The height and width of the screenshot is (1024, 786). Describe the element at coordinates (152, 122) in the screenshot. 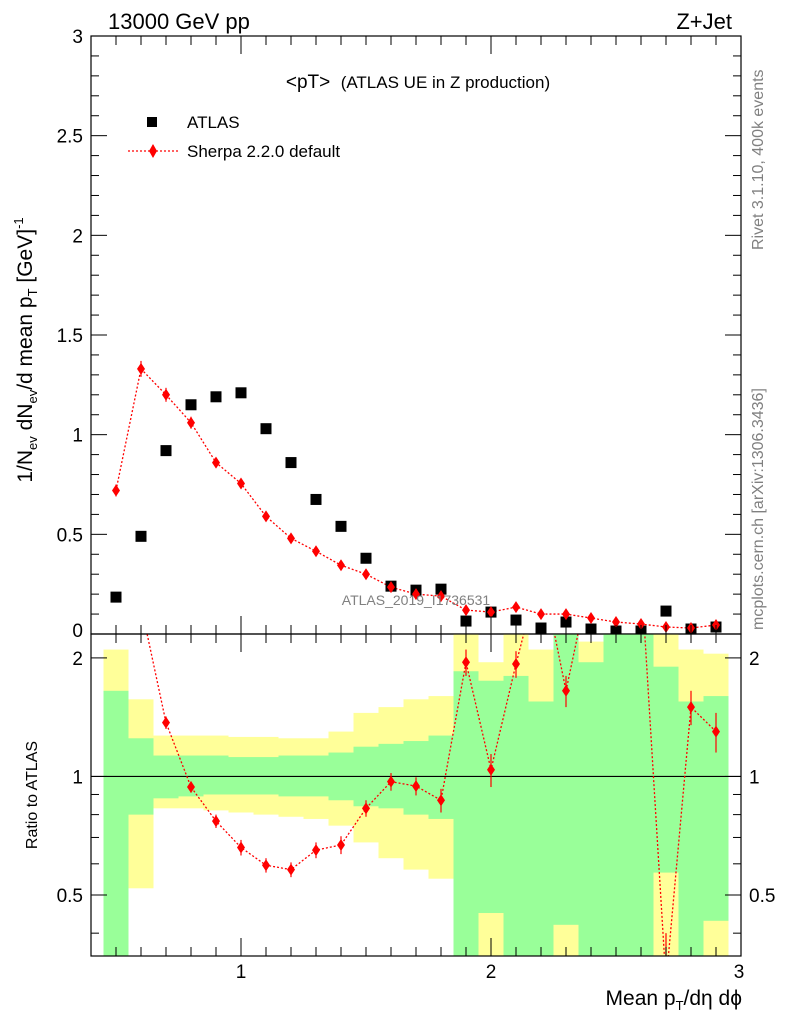

I see `legend-atlas-marker` at that location.